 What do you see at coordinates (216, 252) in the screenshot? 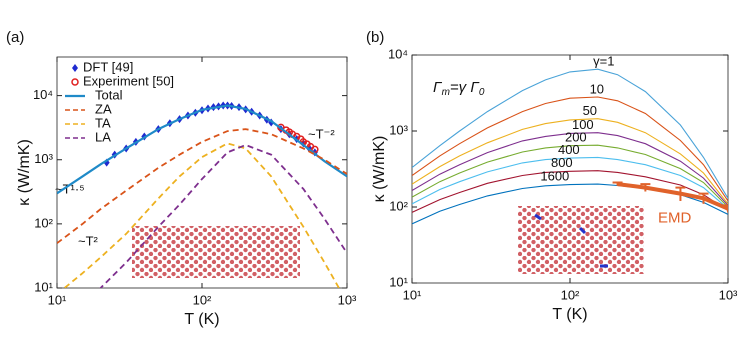
I see `inset-structure` at bounding box center [216, 252].